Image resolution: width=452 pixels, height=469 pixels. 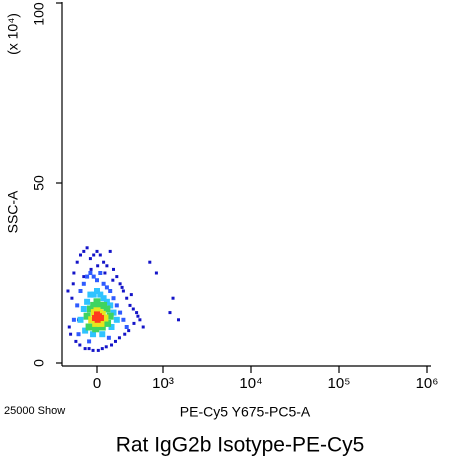 I want to click on x-tick-label: 10³, so click(x=163, y=383).